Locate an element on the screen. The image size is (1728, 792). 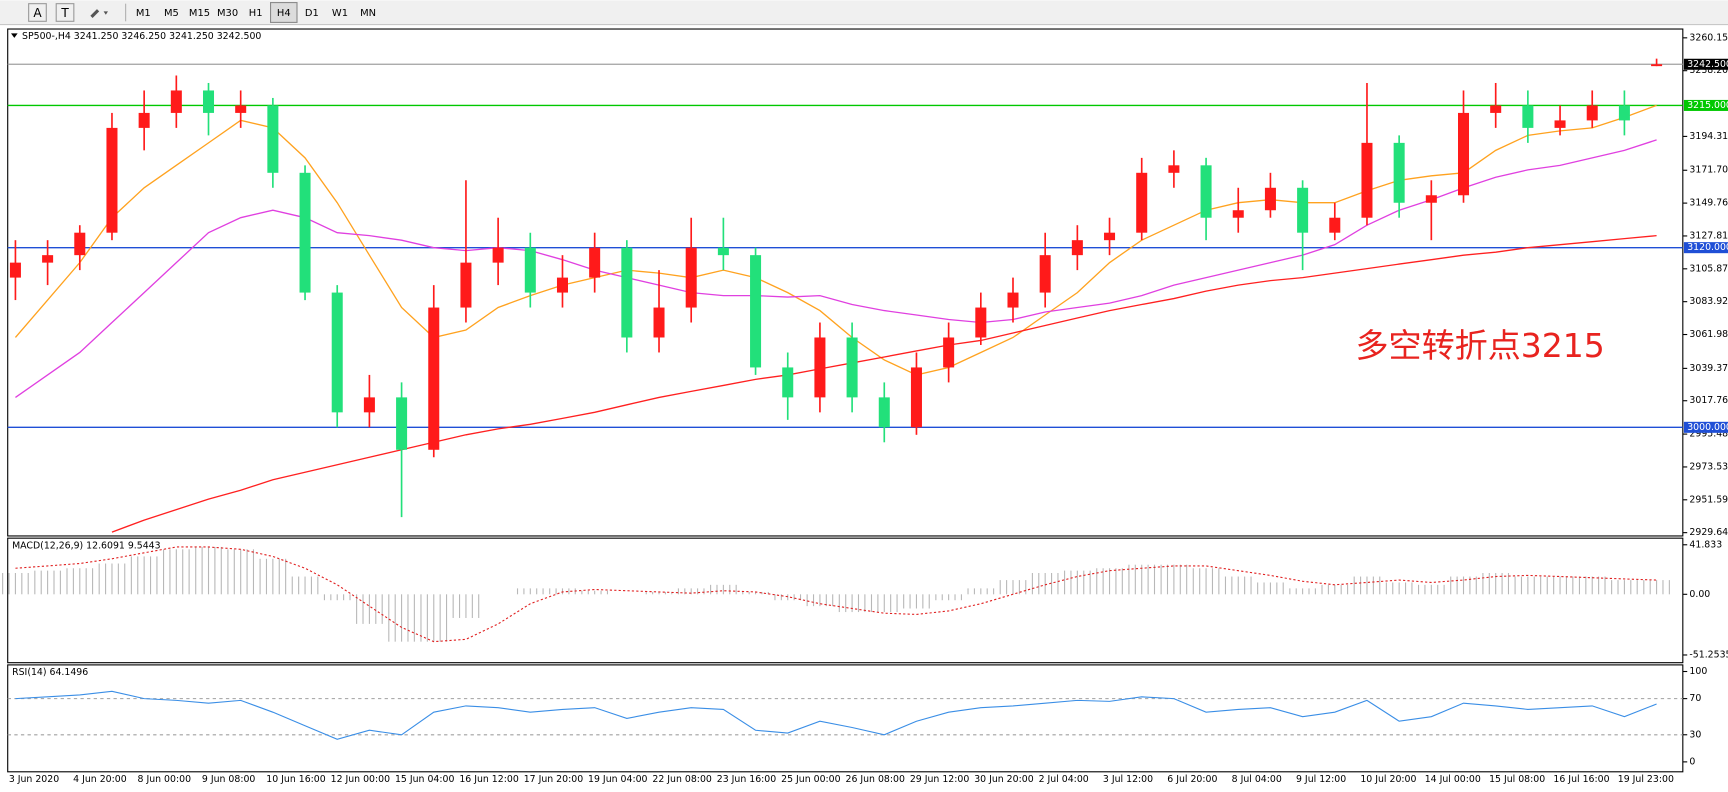
x-tick-label: 30 Jun 20:00 is located at coordinates (1004, 779).